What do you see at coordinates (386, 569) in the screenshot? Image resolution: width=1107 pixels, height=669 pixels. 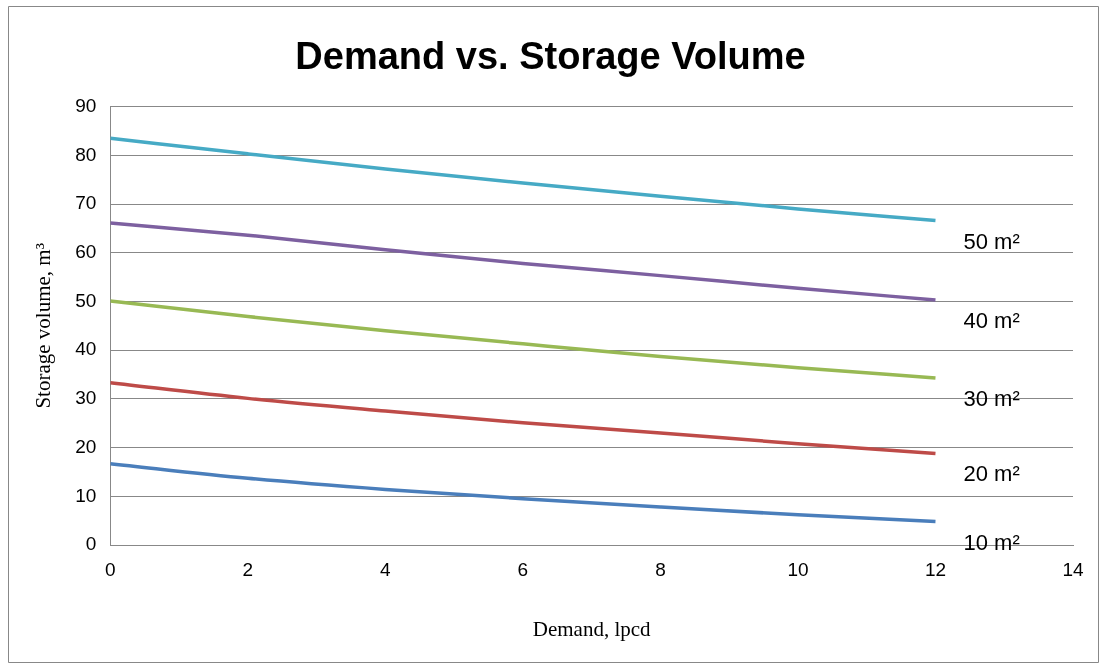 I see `x-tick-label: 4` at bounding box center [386, 569].